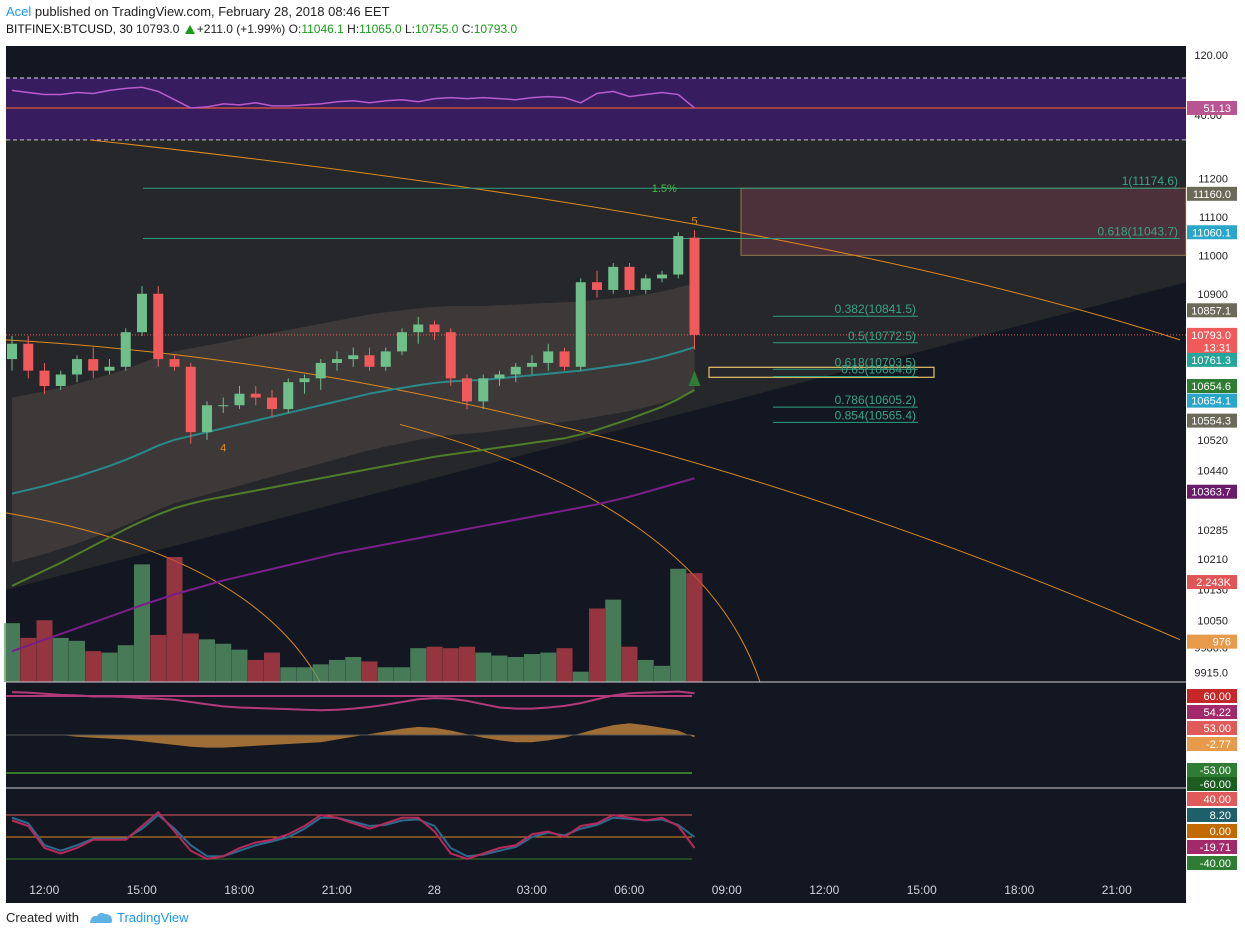  Describe the element at coordinates (353, 29) in the screenshot. I see `high-label: H:` at that location.